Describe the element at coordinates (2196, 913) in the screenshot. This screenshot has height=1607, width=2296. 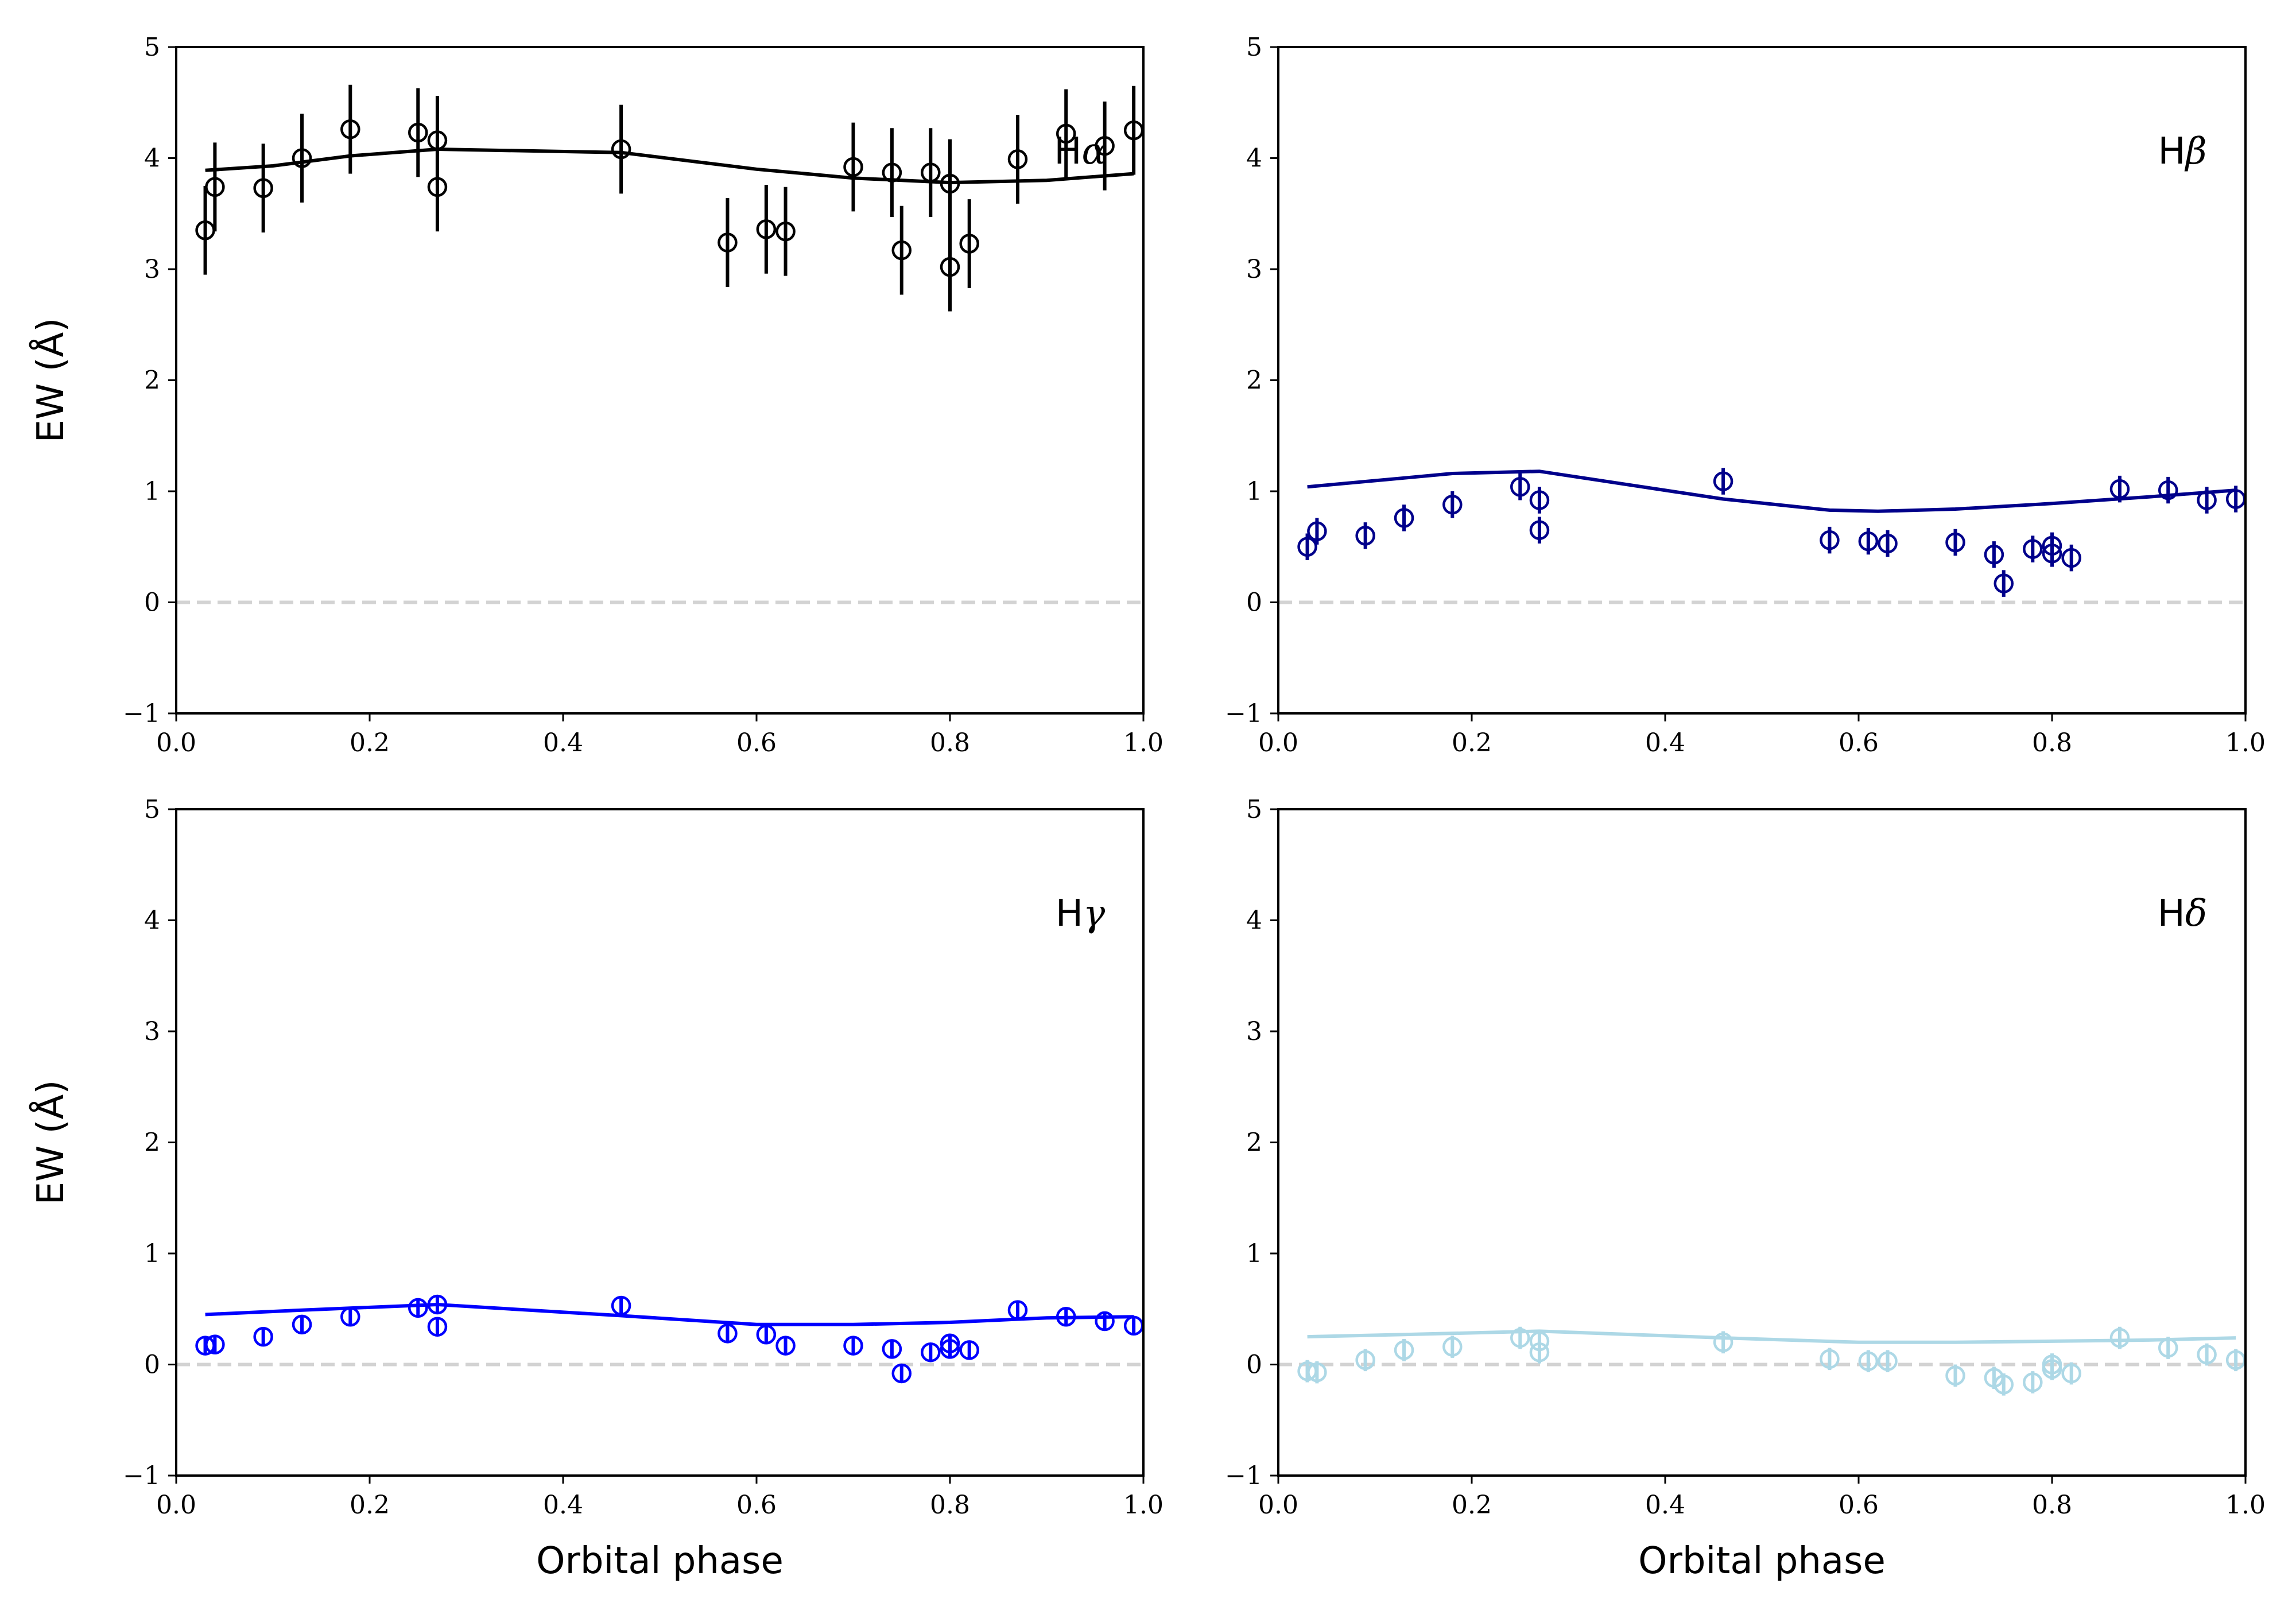
I see `panel-label-greek: δ` at that location.